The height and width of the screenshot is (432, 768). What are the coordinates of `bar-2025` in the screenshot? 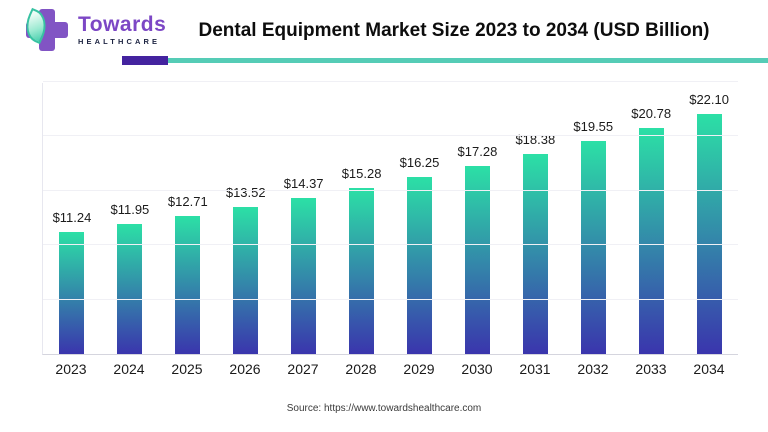 It's located at (188, 284).